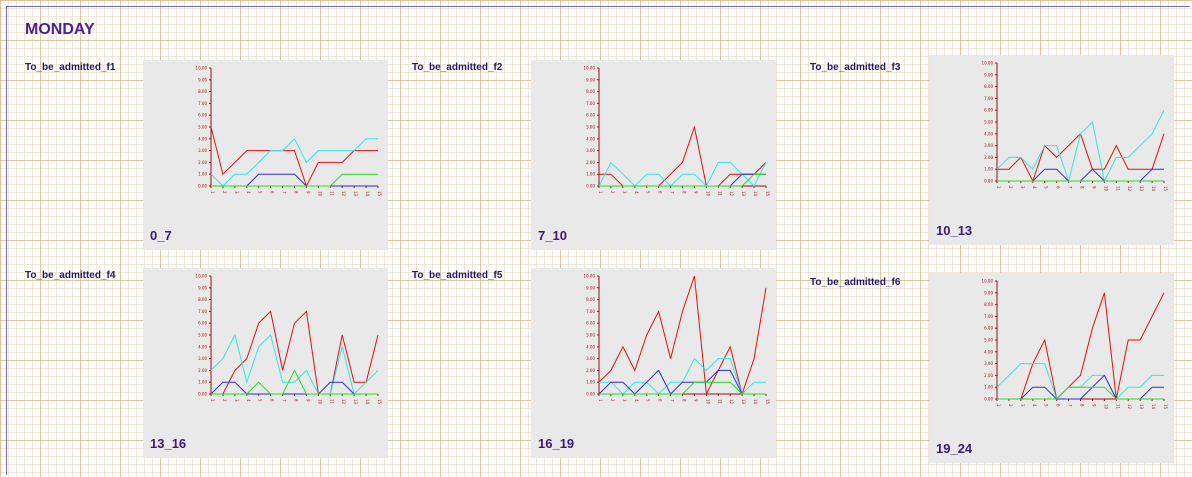  Describe the element at coordinates (988, 351) in the screenshot. I see `y-tick-label: 4.00` at that location.